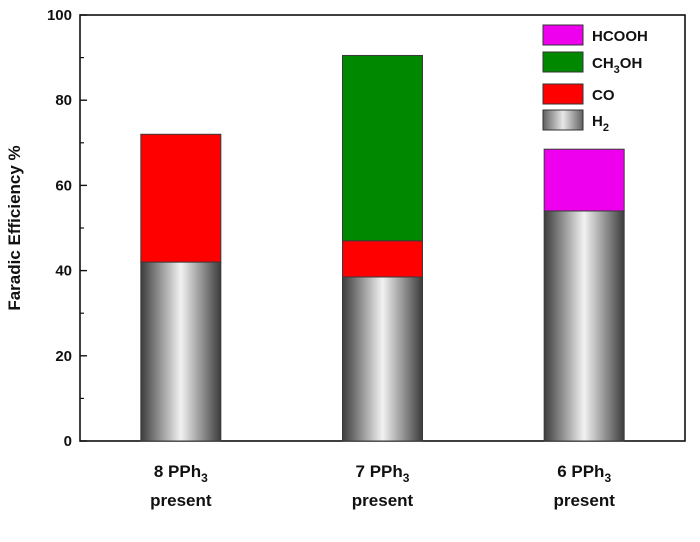 The image size is (700, 542). Describe the element at coordinates (584, 180) in the screenshot. I see `bar-segment-hcooh` at that location.